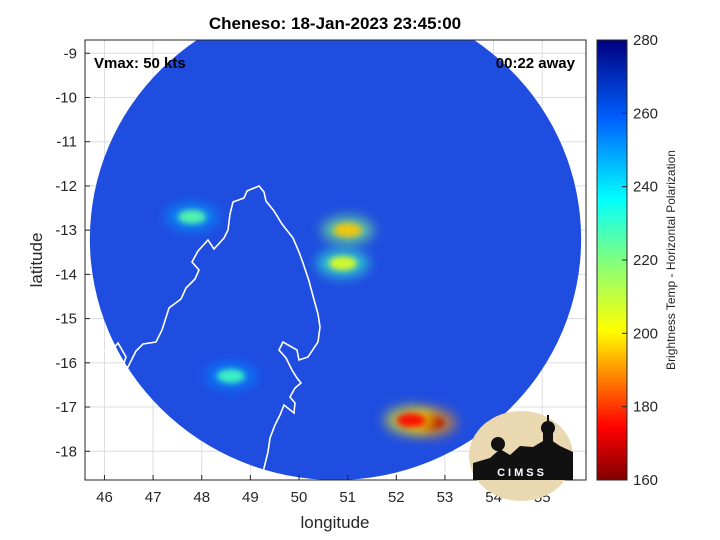 The height and width of the screenshot is (540, 720). What do you see at coordinates (153, 497) in the screenshot?
I see `x-tick-label: 47` at bounding box center [153, 497].